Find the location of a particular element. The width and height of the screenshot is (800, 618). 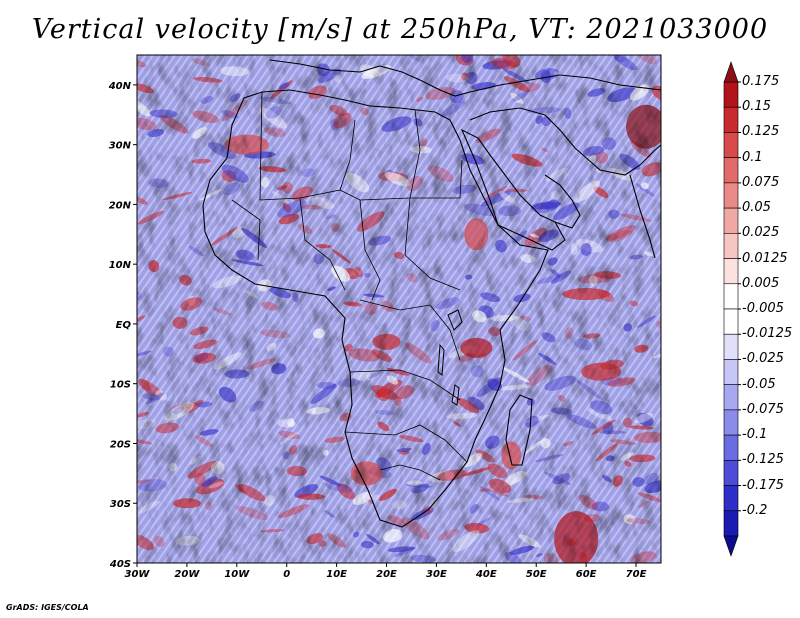

lat-tick-label: 40N is located at coordinates (120, 86).